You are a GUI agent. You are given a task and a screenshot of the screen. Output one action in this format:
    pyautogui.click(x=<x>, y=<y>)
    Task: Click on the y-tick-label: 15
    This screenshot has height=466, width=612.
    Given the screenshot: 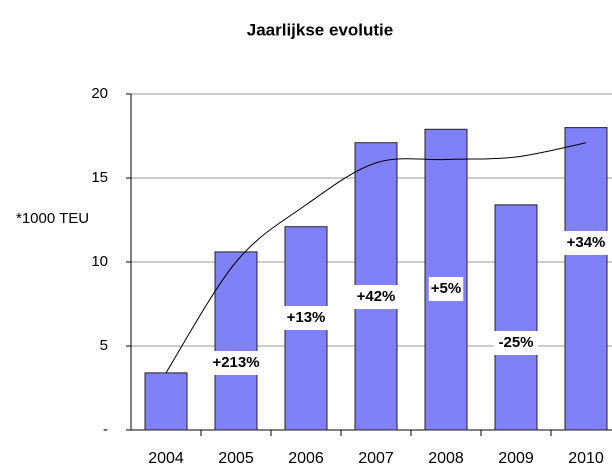 What is the action you would take?
    pyautogui.click(x=99, y=177)
    